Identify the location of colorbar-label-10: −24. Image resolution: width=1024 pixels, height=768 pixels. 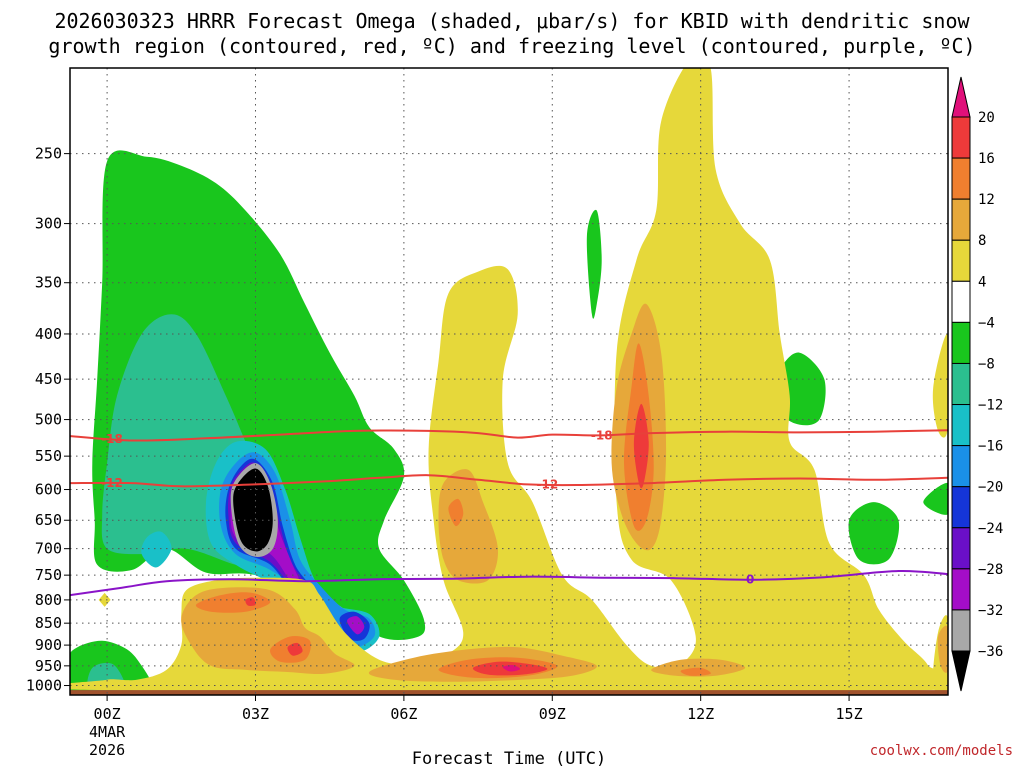
(990, 529).